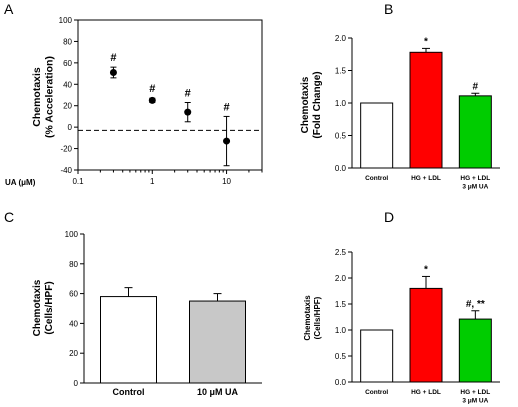 The height and width of the screenshot is (407, 518). I want to click on panel-c-y-tick-label: 0, so click(76, 383).